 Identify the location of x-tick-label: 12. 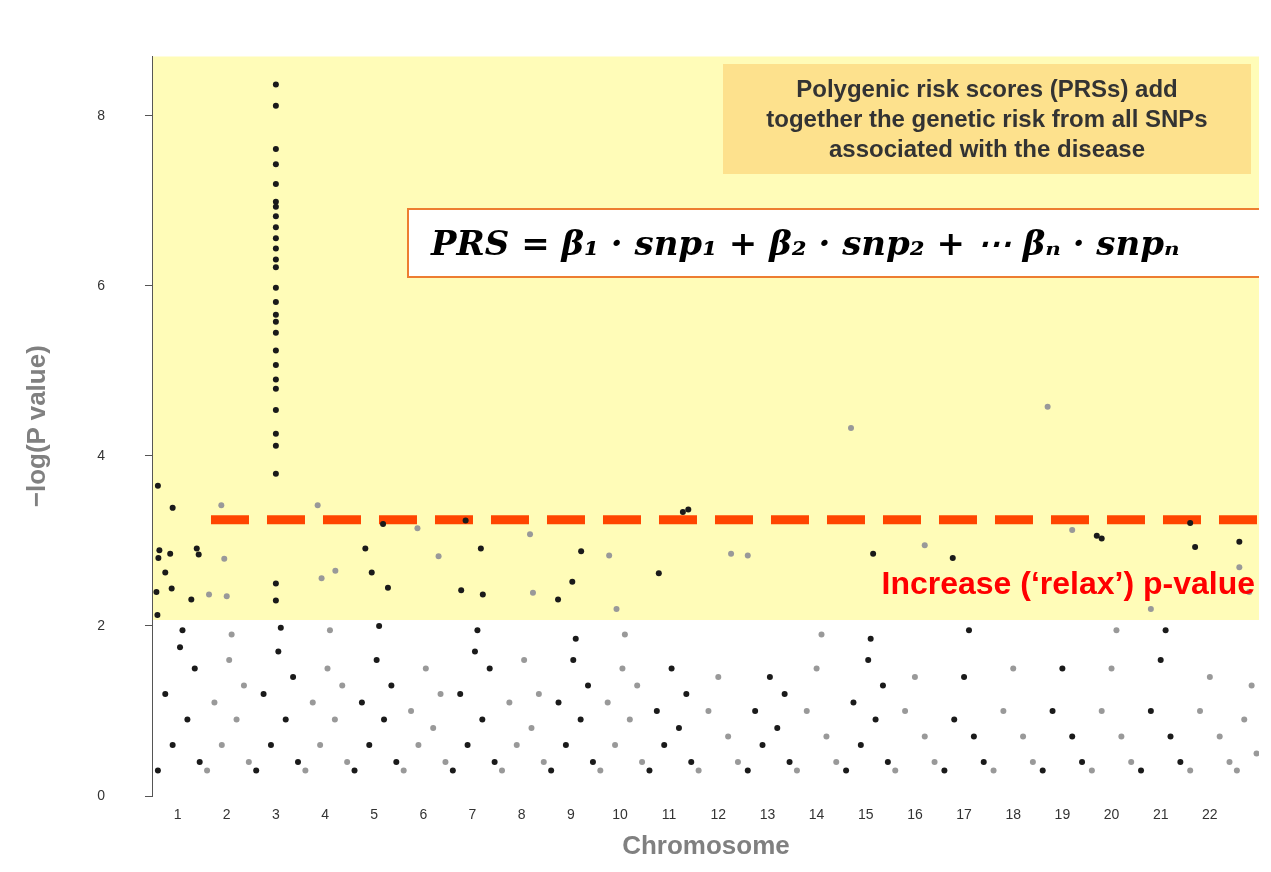
(718, 814).